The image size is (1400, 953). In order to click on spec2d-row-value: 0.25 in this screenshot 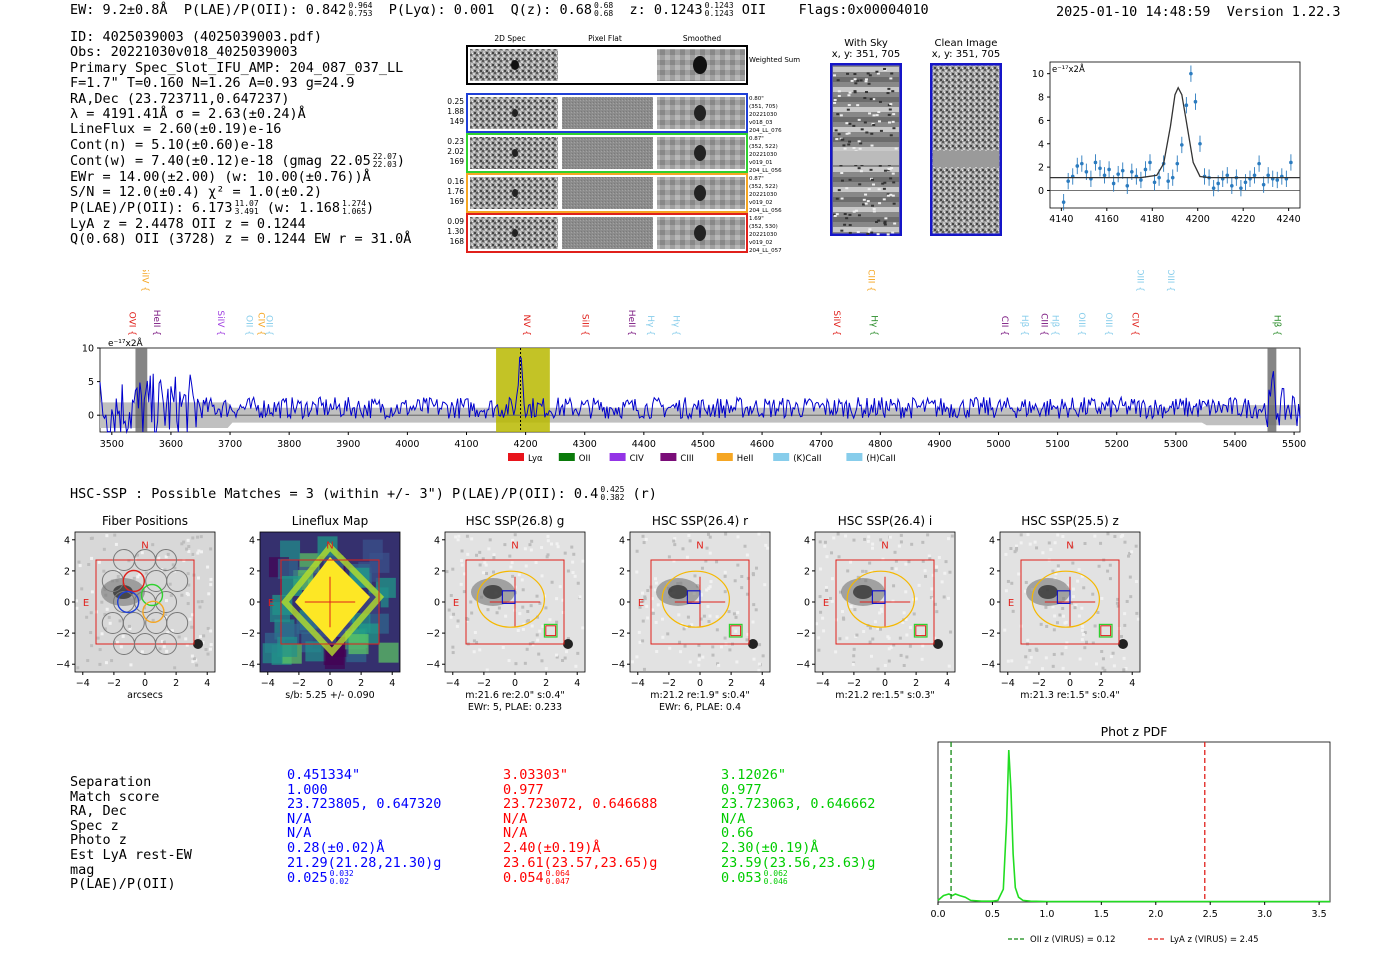, I will do `click(455, 101)`.